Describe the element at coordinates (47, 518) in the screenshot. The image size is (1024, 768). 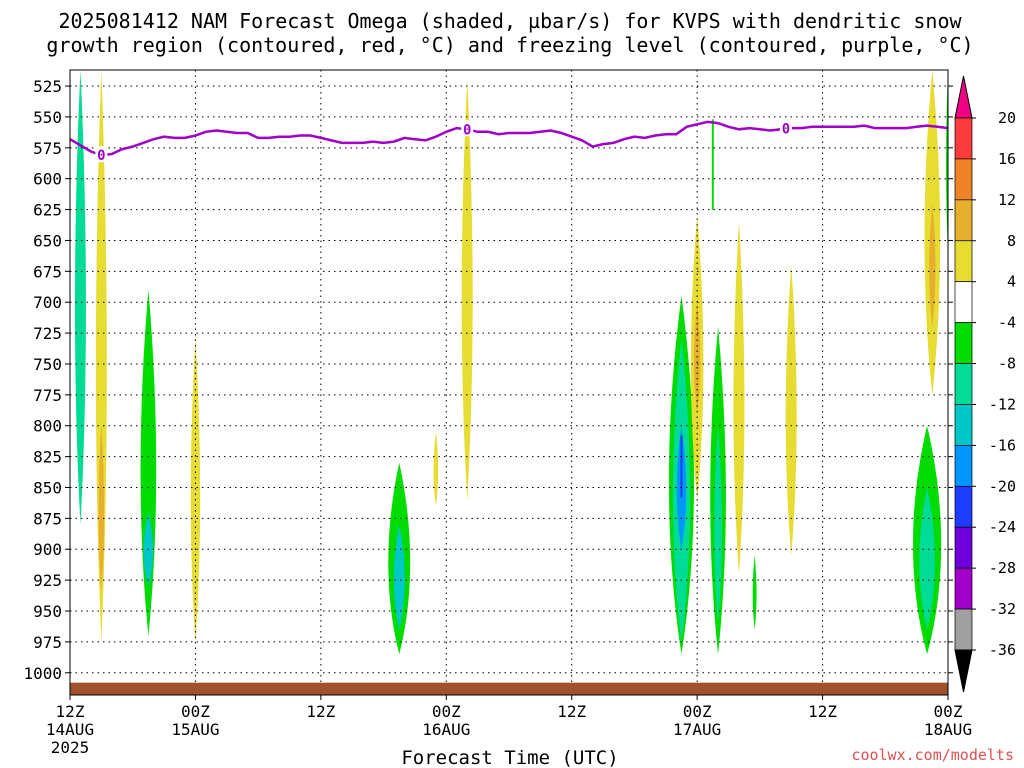
I see `y-tick-label: 875` at that location.